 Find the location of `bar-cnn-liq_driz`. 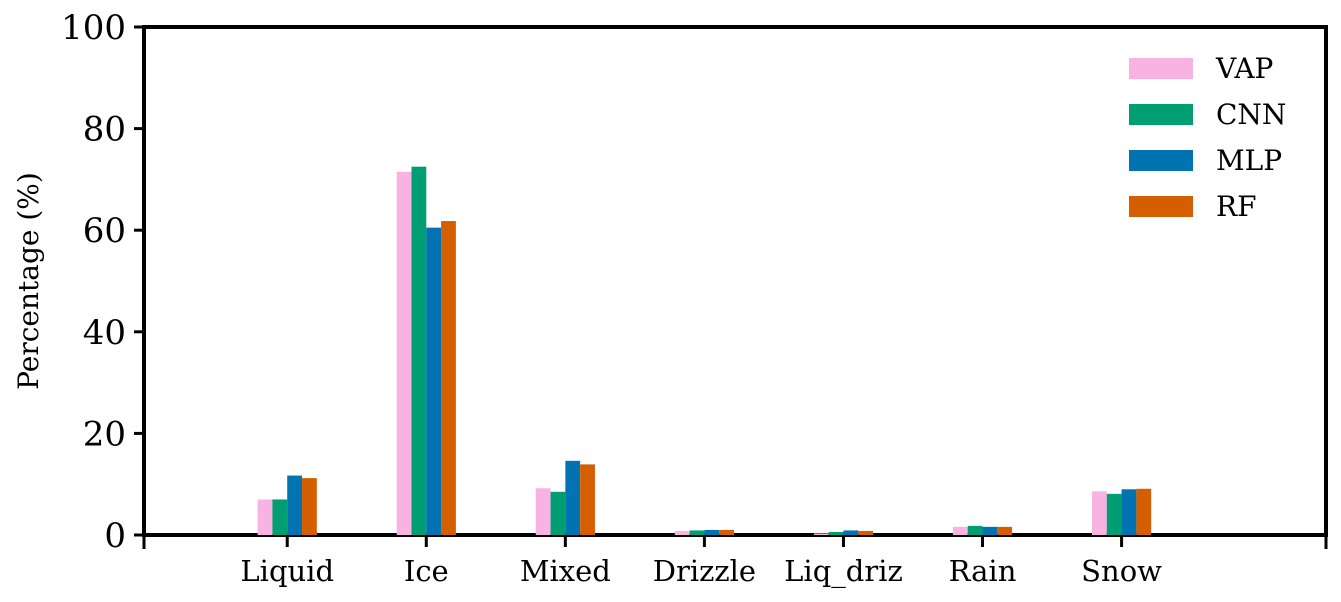

bar-cnn-liq_driz is located at coordinates (836, 533).